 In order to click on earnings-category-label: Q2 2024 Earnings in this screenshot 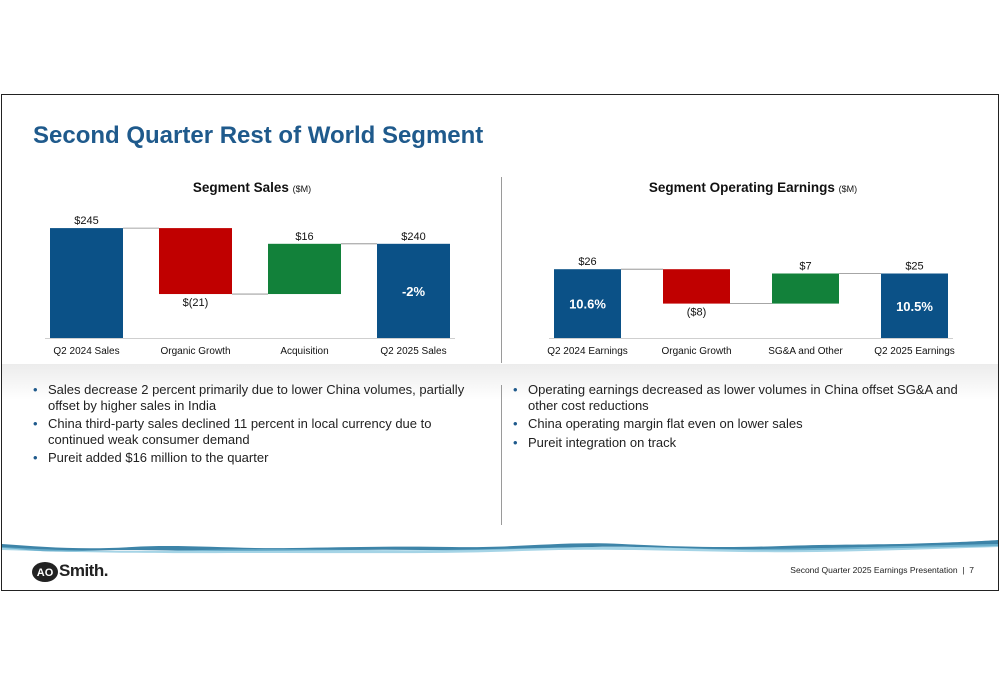, I will do `click(587, 351)`.